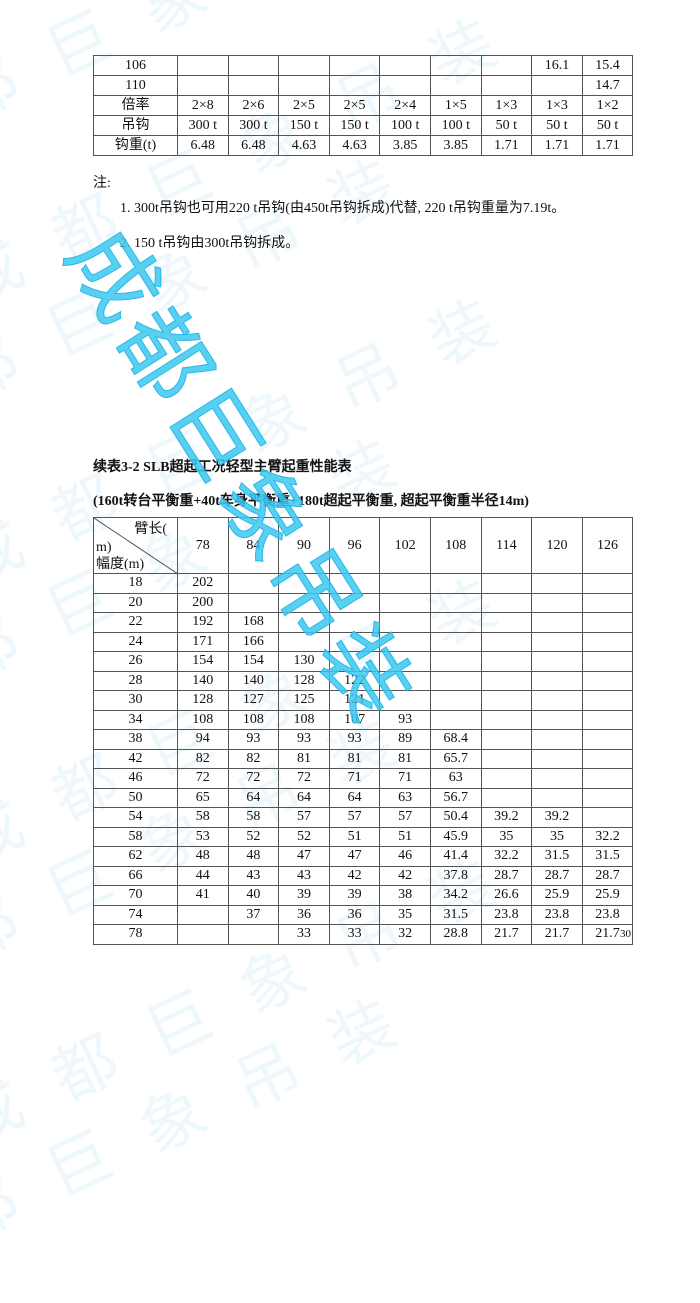 The width and height of the screenshot is (700, 1303). I want to click on table-row: 106 16.1 15.4, so click(363, 65).